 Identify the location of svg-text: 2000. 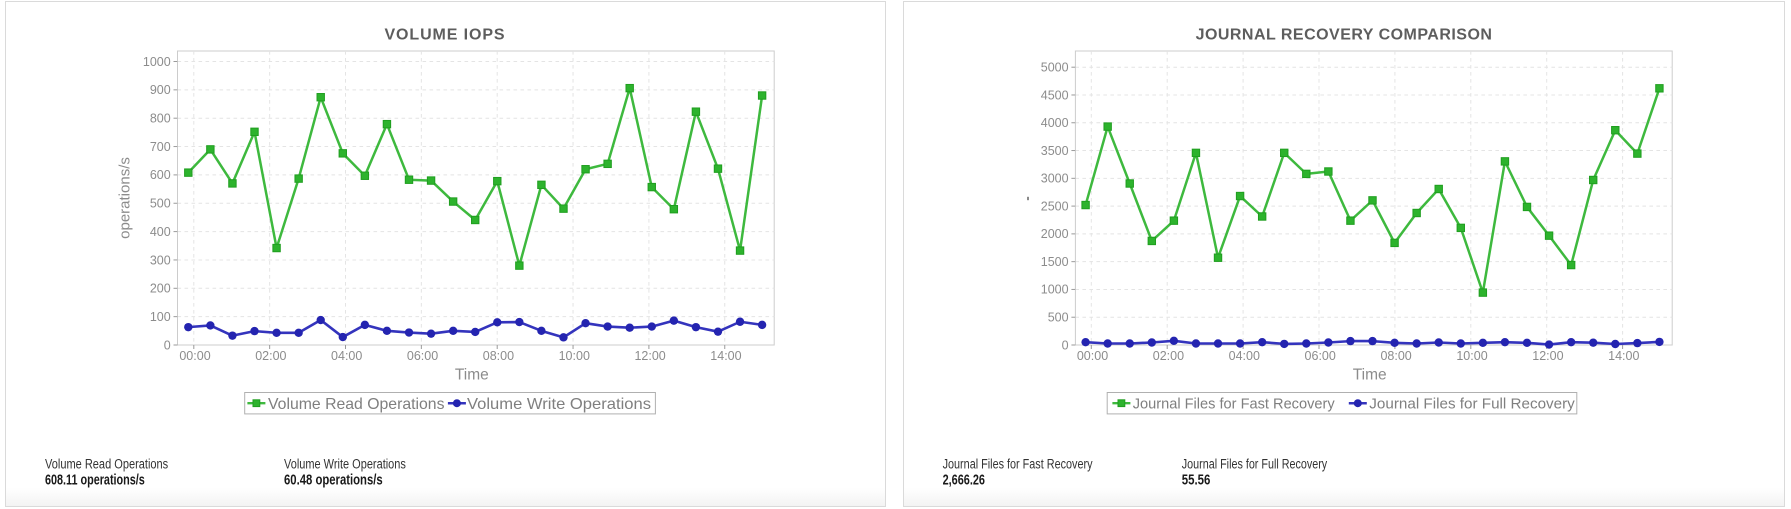
(1055, 234).